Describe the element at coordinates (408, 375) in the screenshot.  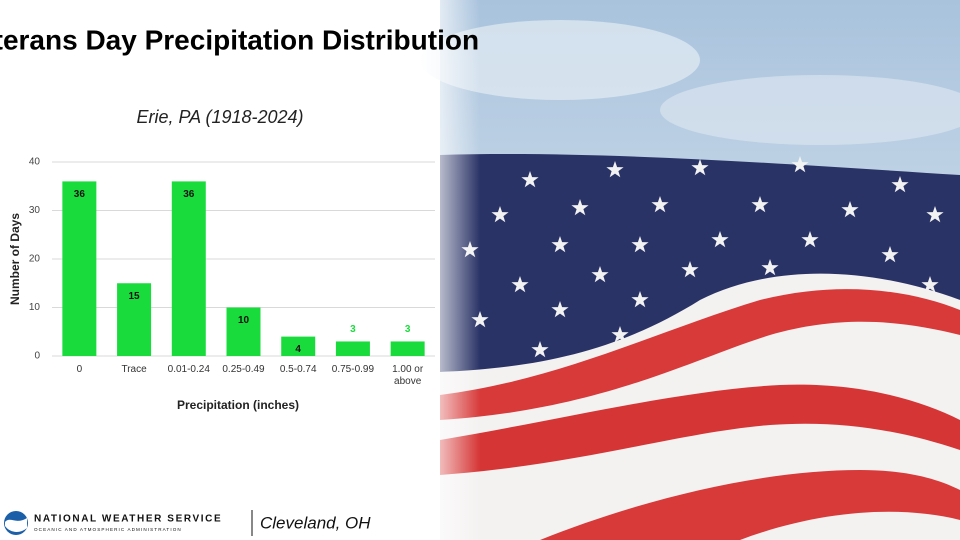
I see `x-tick-label: 1.00 or above` at that location.